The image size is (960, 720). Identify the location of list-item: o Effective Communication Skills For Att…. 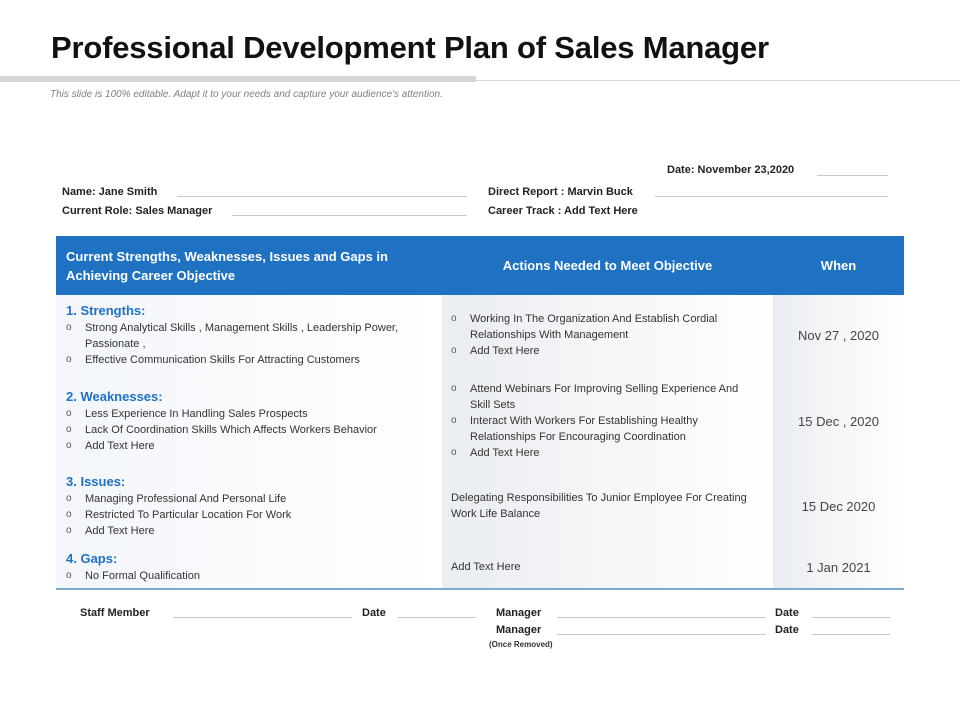
(213, 360).